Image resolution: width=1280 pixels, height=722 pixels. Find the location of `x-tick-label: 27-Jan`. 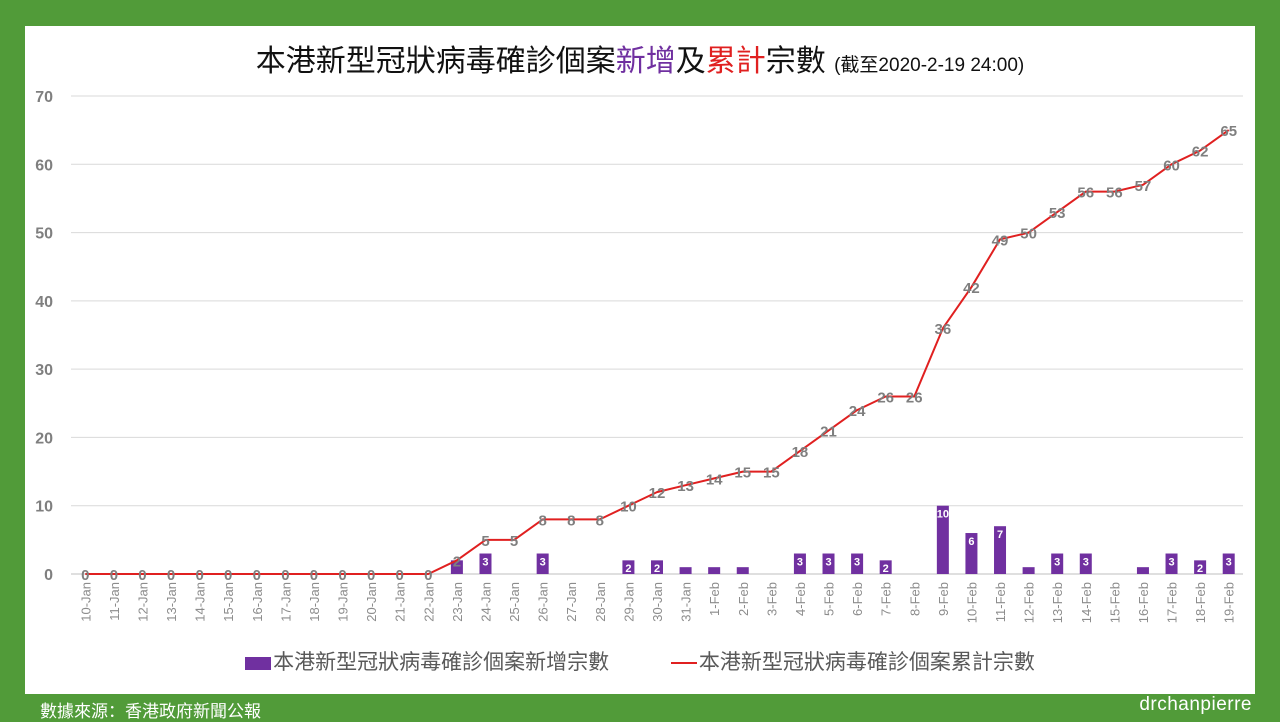

x-tick-label: 27-Jan is located at coordinates (571, 602).